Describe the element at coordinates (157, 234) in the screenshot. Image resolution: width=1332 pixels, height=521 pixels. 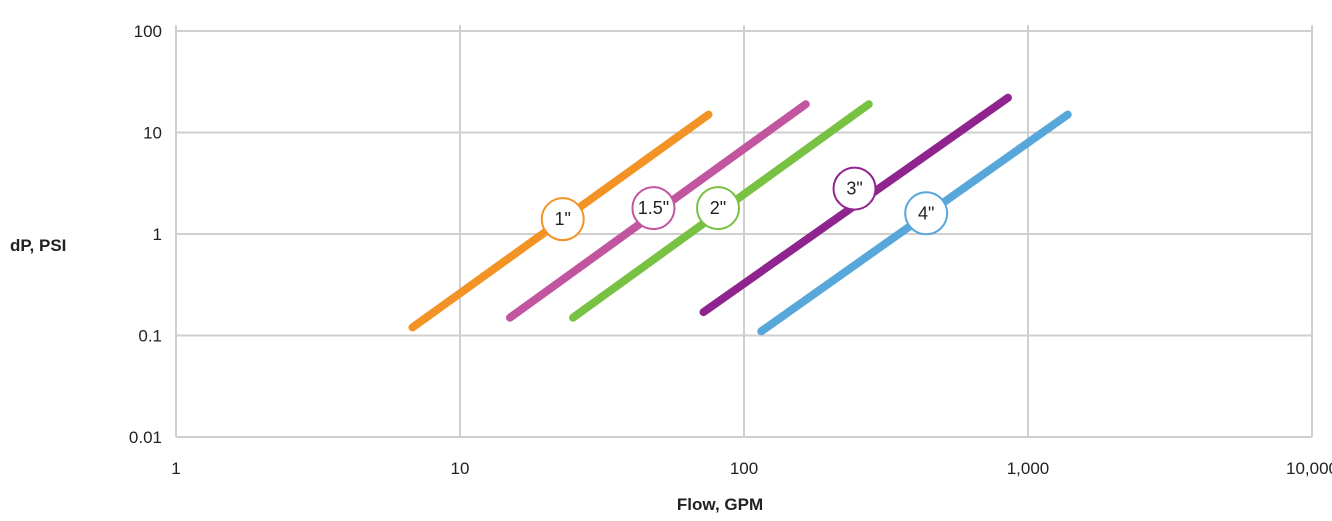
I see `y-tick-label: 1` at that location.